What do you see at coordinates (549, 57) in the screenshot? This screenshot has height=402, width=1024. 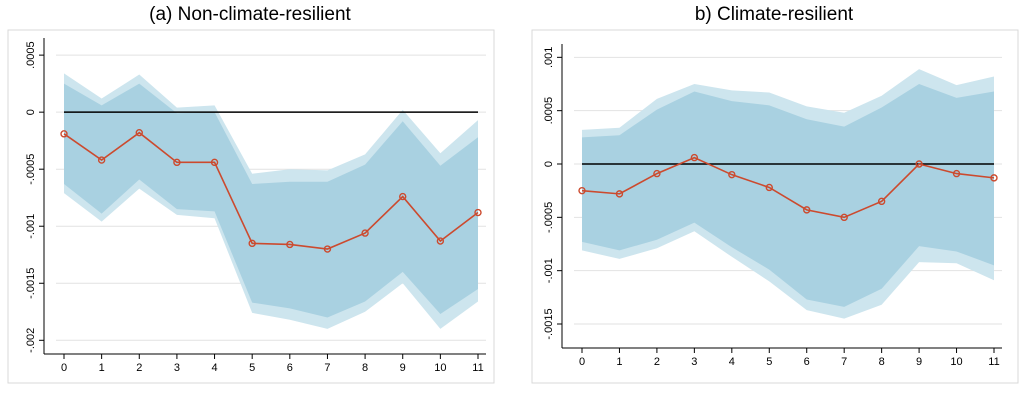 I see `y-tick-label: .001` at bounding box center [549, 57].